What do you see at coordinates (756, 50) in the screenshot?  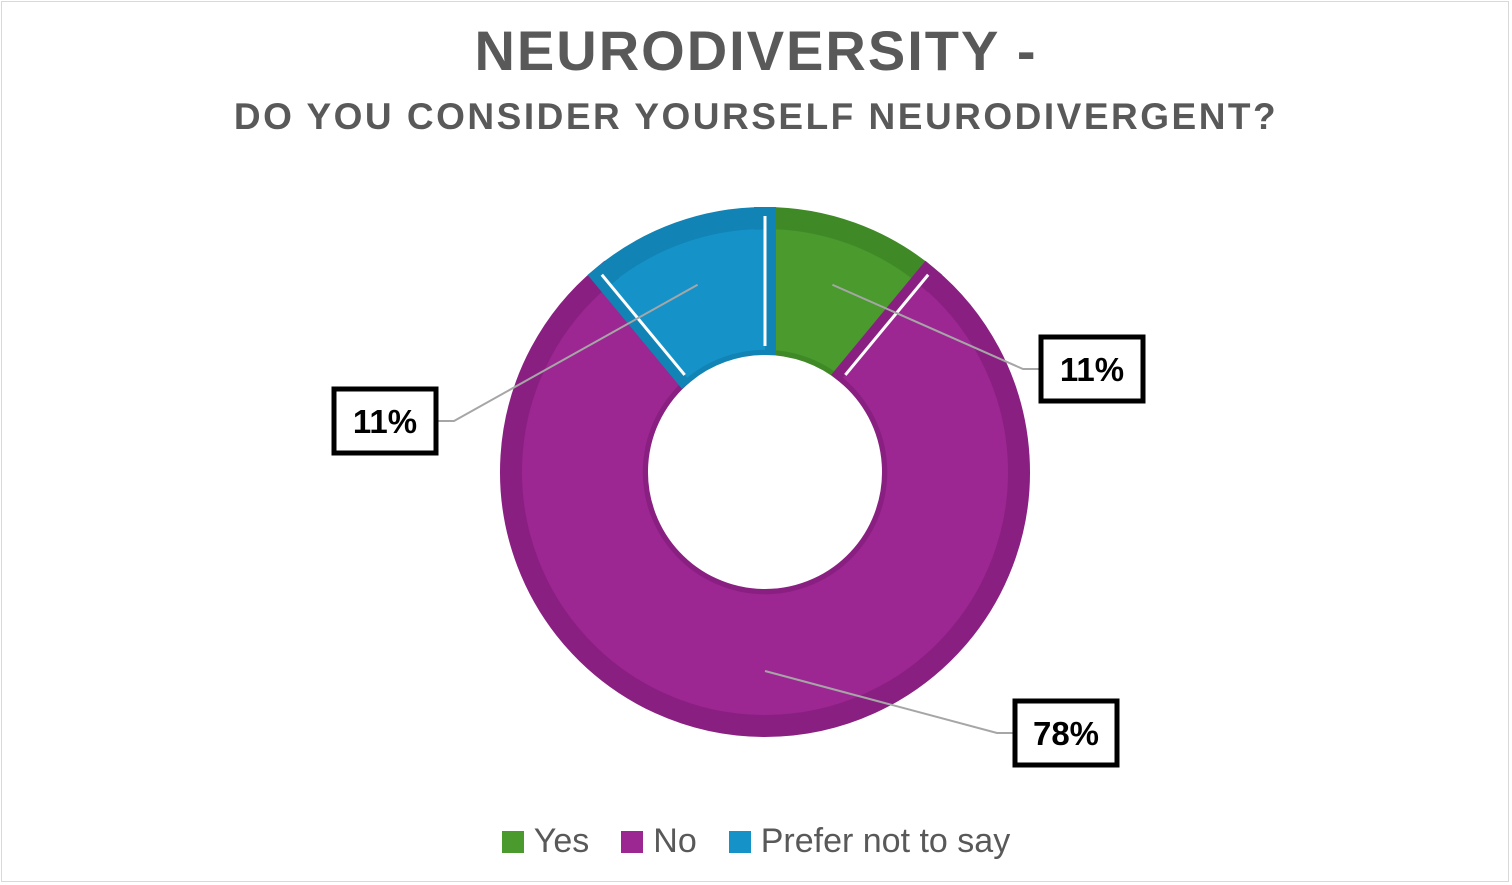 I see `chart-title: NEURODIVERSITY -` at bounding box center [756, 50].